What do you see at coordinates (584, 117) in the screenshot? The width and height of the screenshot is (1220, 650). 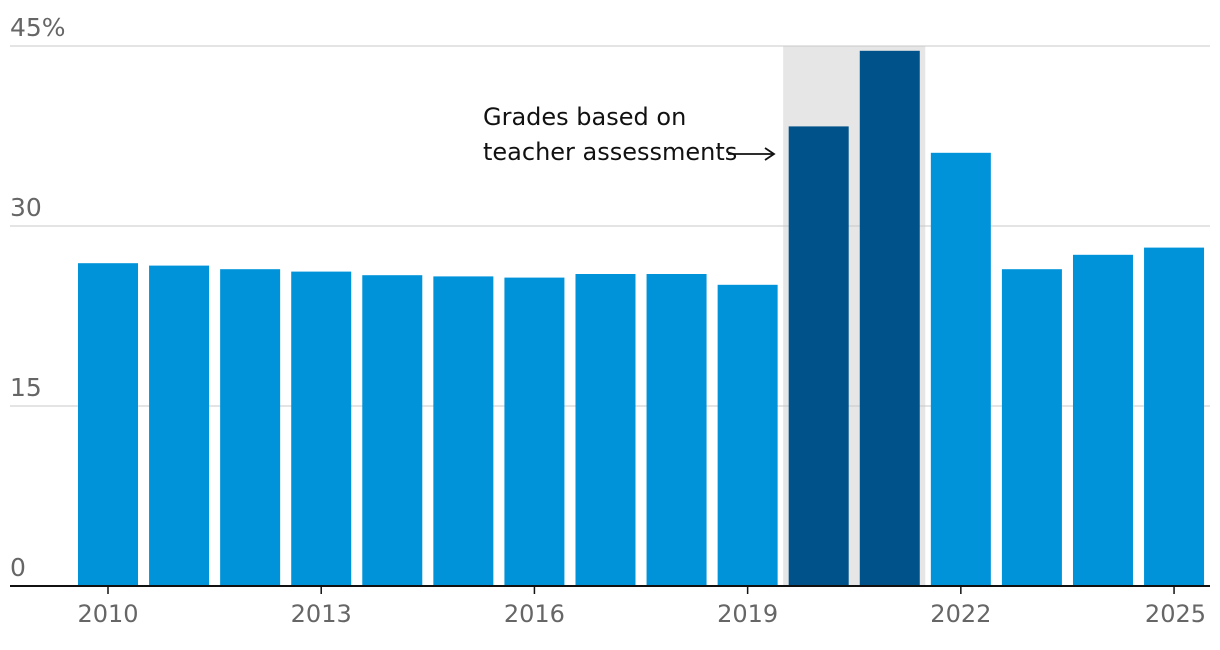 I see `annotation-line-1: Grades based on` at bounding box center [584, 117].